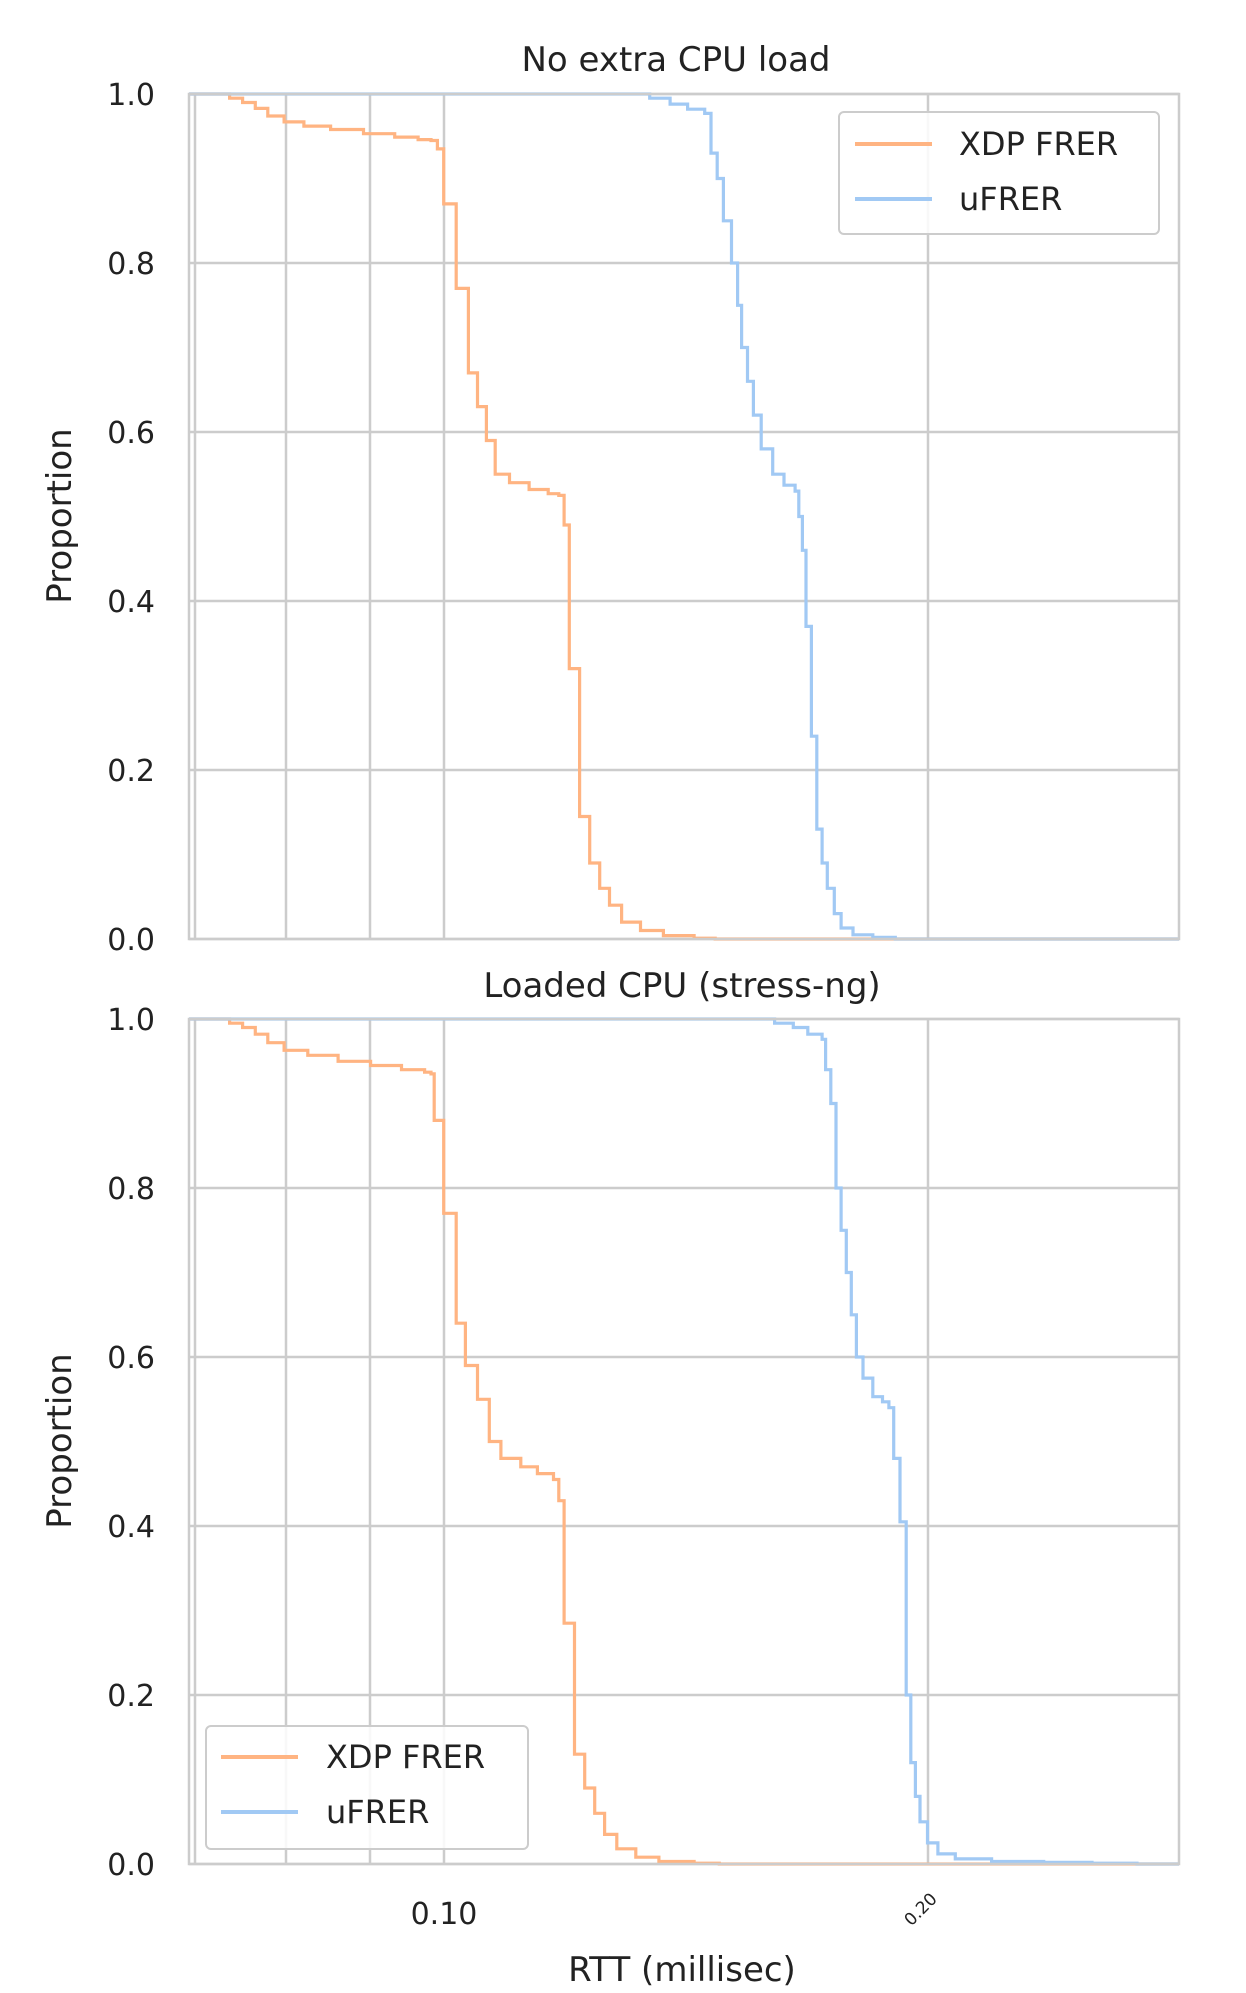  Describe the element at coordinates (131, 1696) in the screenshot. I see `panel-bottom-ytick-label: 0.2` at that location.